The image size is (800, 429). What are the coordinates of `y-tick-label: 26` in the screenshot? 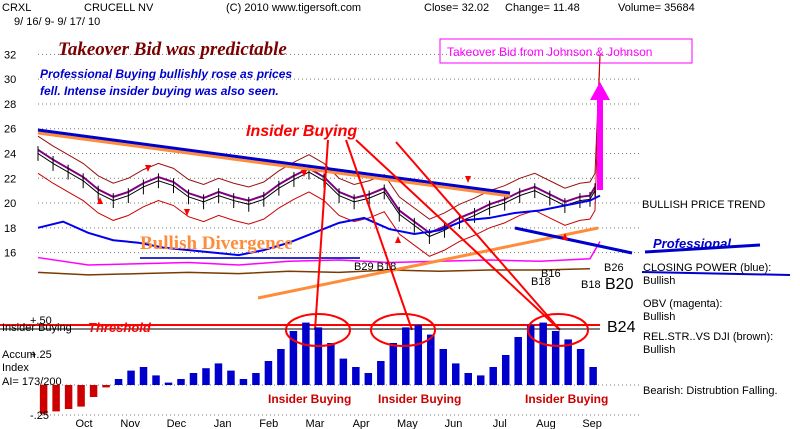 It's located at (10, 130).